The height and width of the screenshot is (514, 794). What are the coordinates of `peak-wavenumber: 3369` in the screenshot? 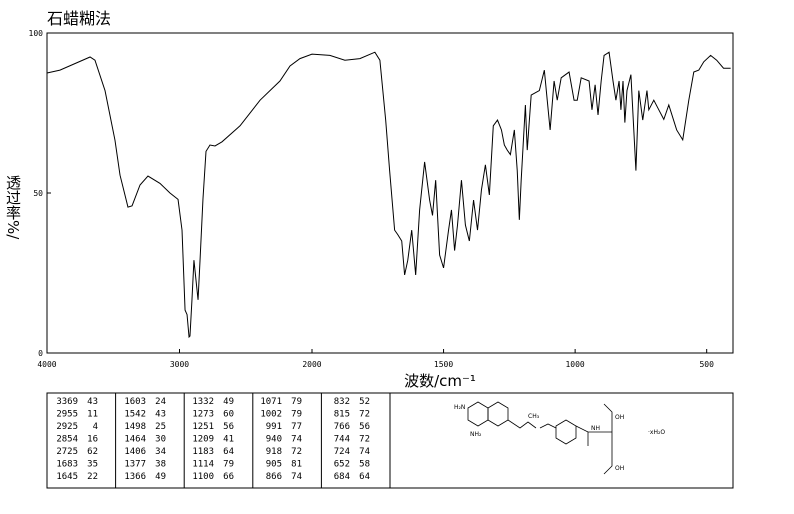 It's located at (67, 402).